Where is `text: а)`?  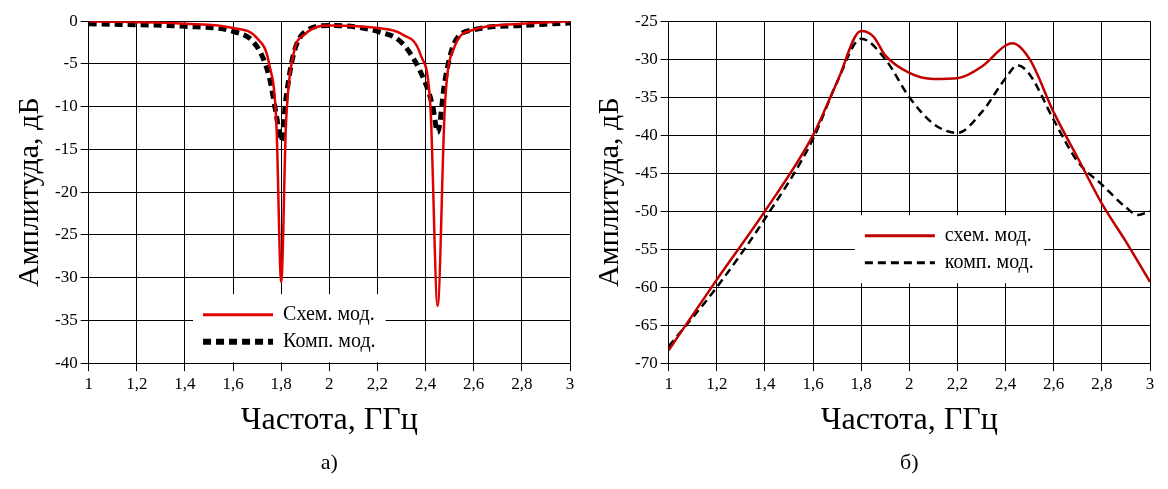 text: а) is located at coordinates (329, 461).